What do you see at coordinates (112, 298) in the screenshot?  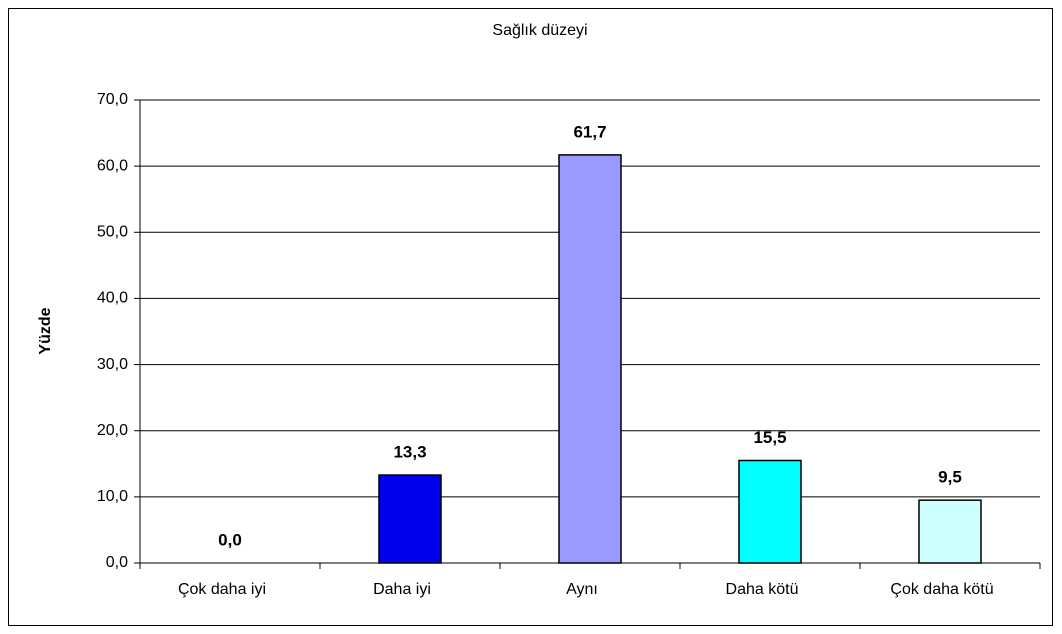 I see `y-tick-label: 40,0` at bounding box center [112, 298].